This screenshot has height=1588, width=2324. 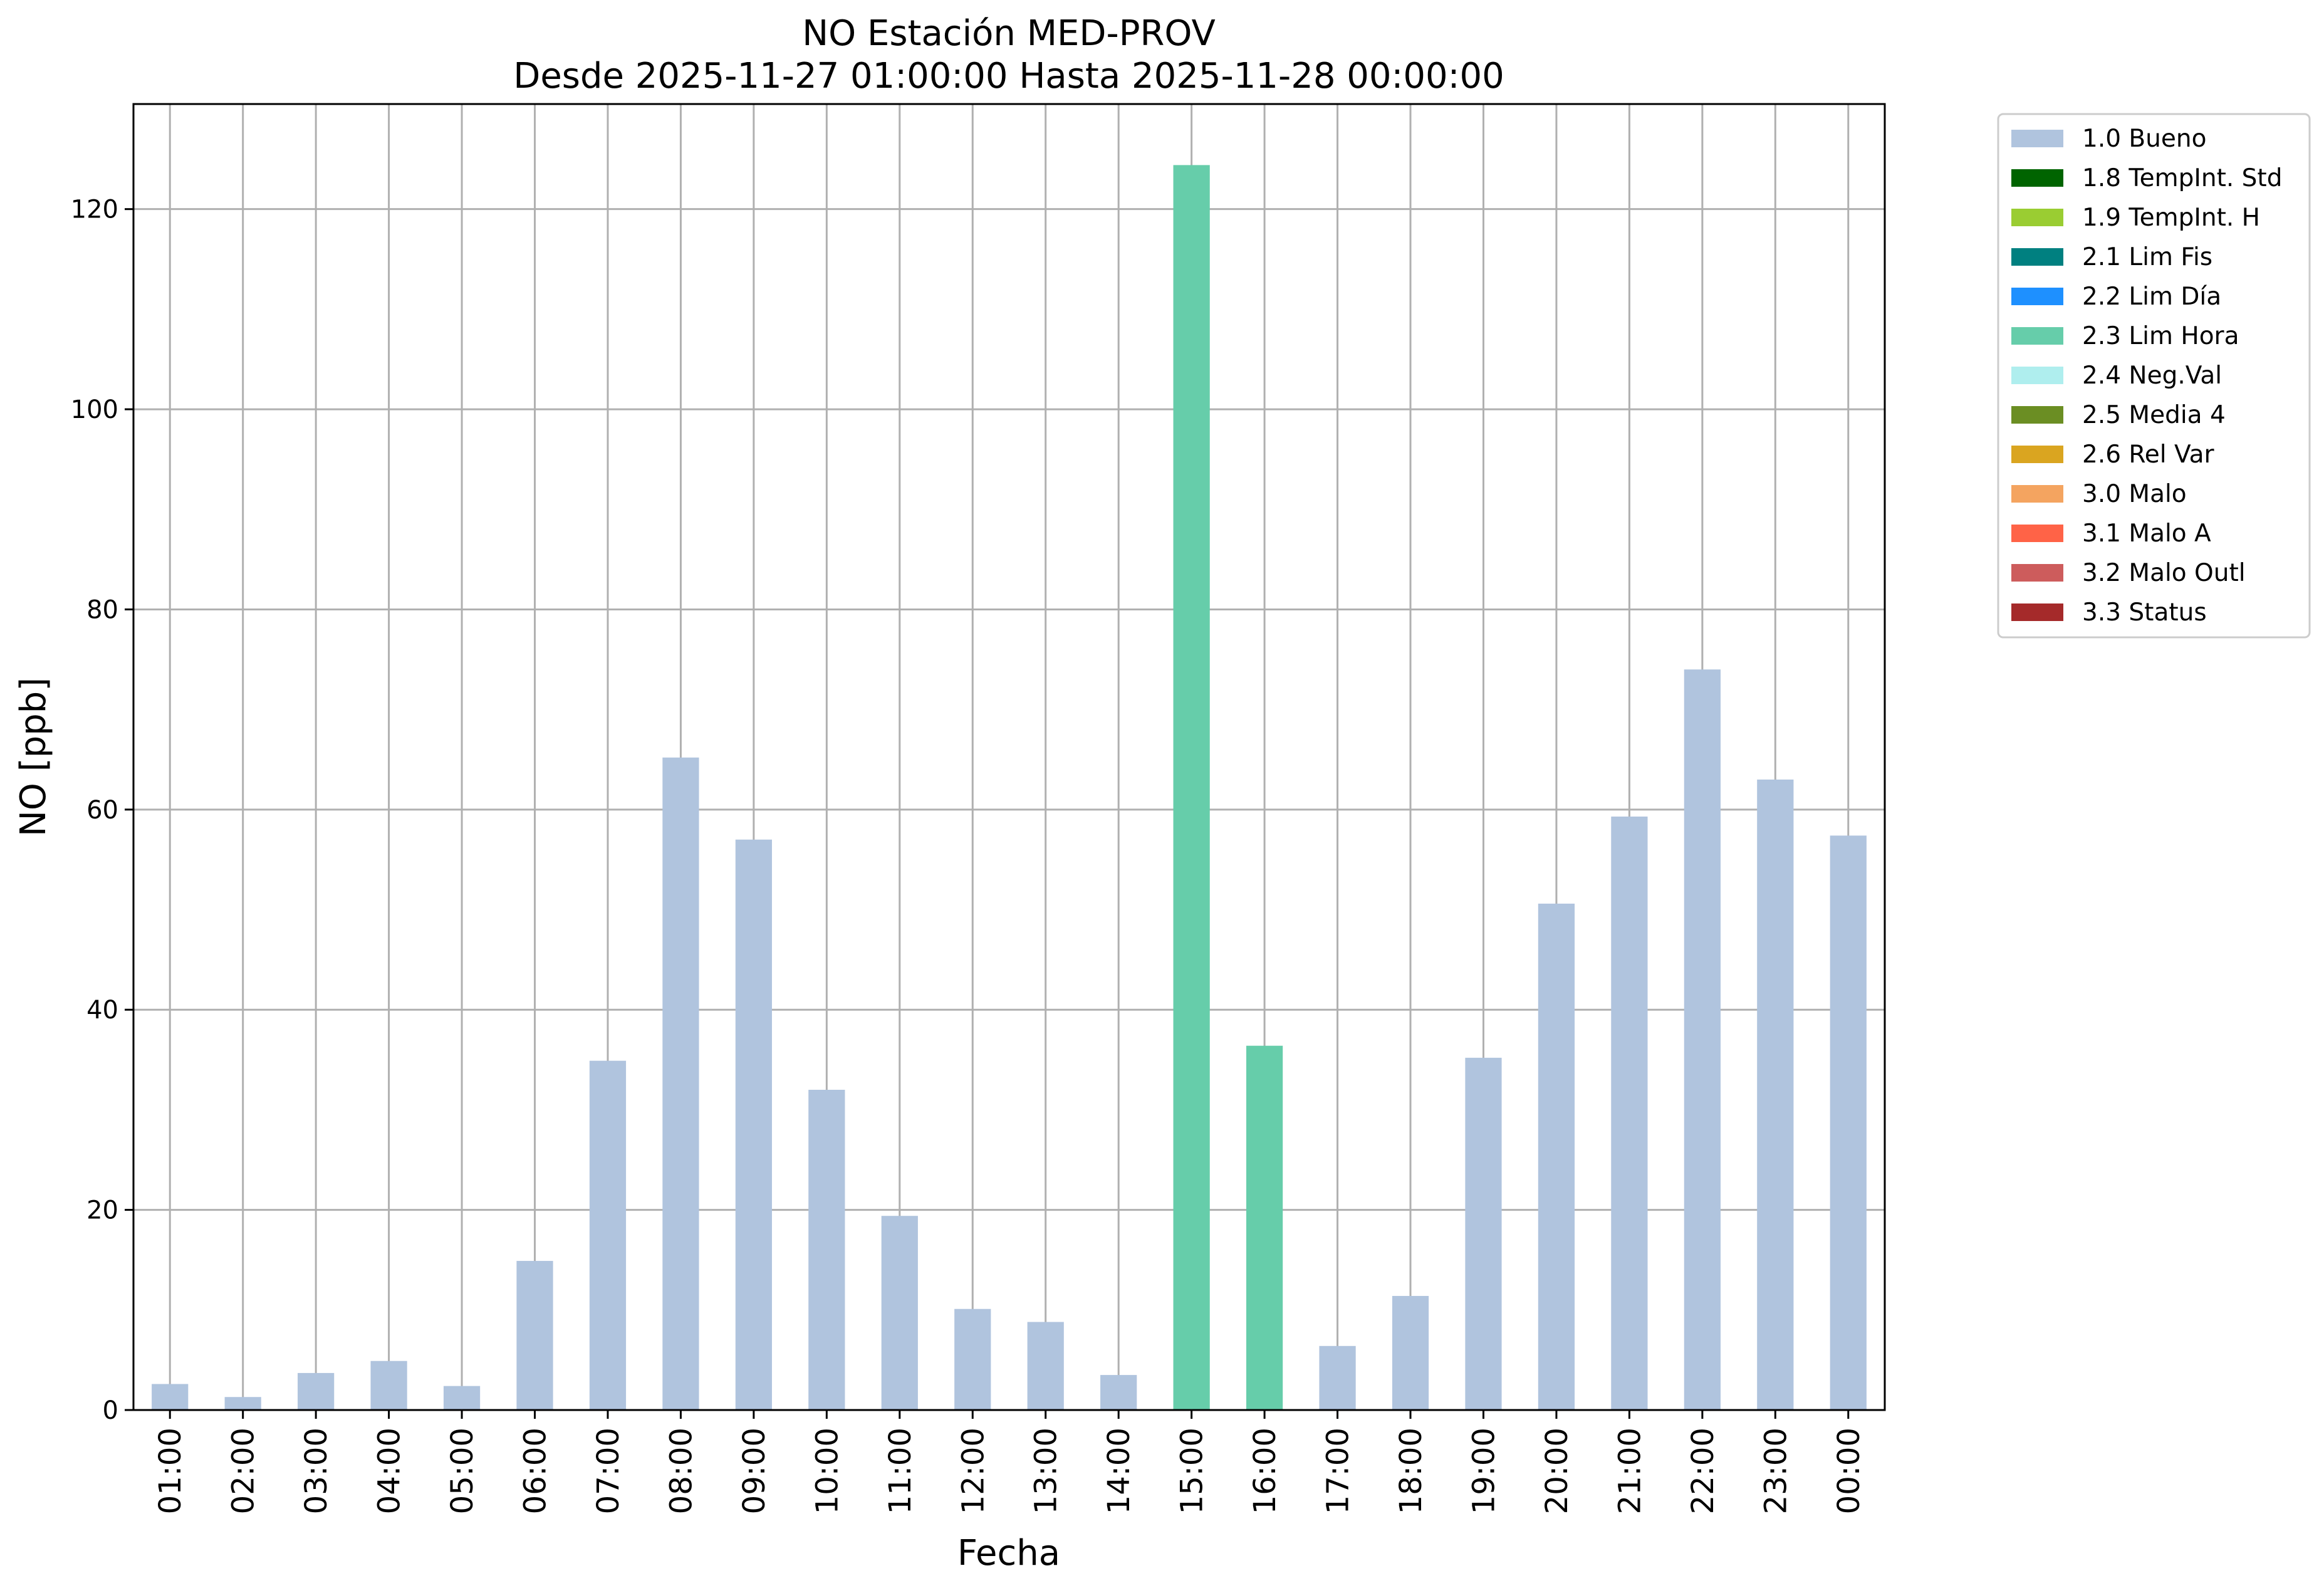 I want to click on x-tick-label: 00:00, so click(x=1849, y=1471).